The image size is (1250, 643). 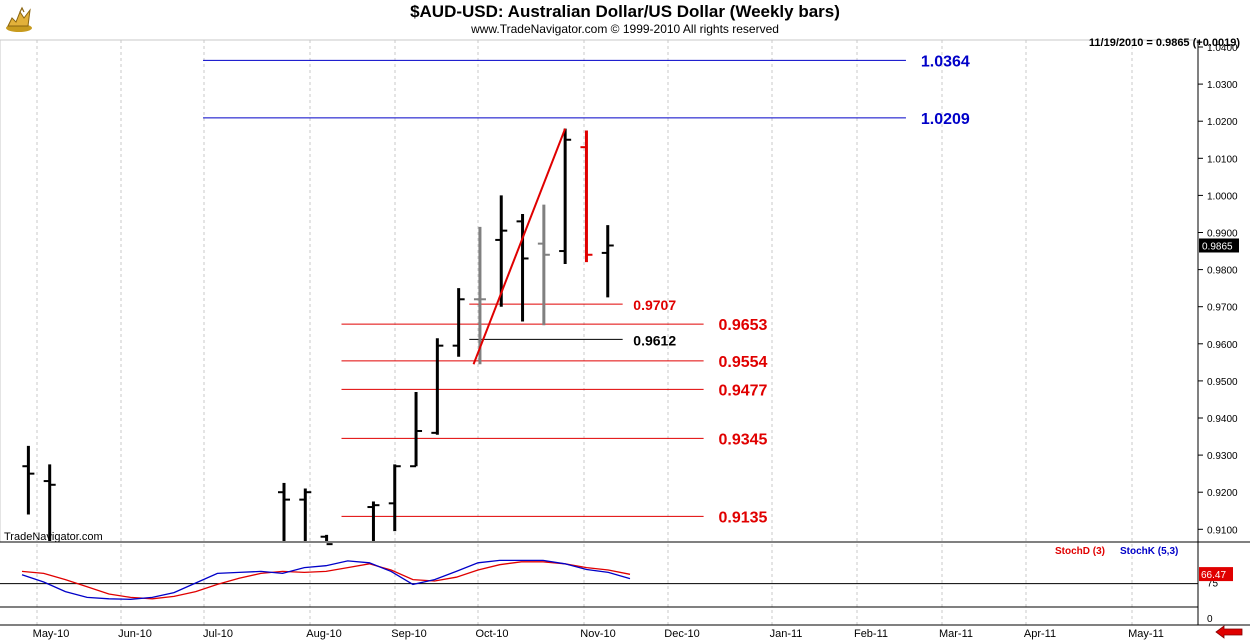 What do you see at coordinates (1222, 382) in the screenshot?
I see `price-tick-label: 0.9500` at bounding box center [1222, 382].